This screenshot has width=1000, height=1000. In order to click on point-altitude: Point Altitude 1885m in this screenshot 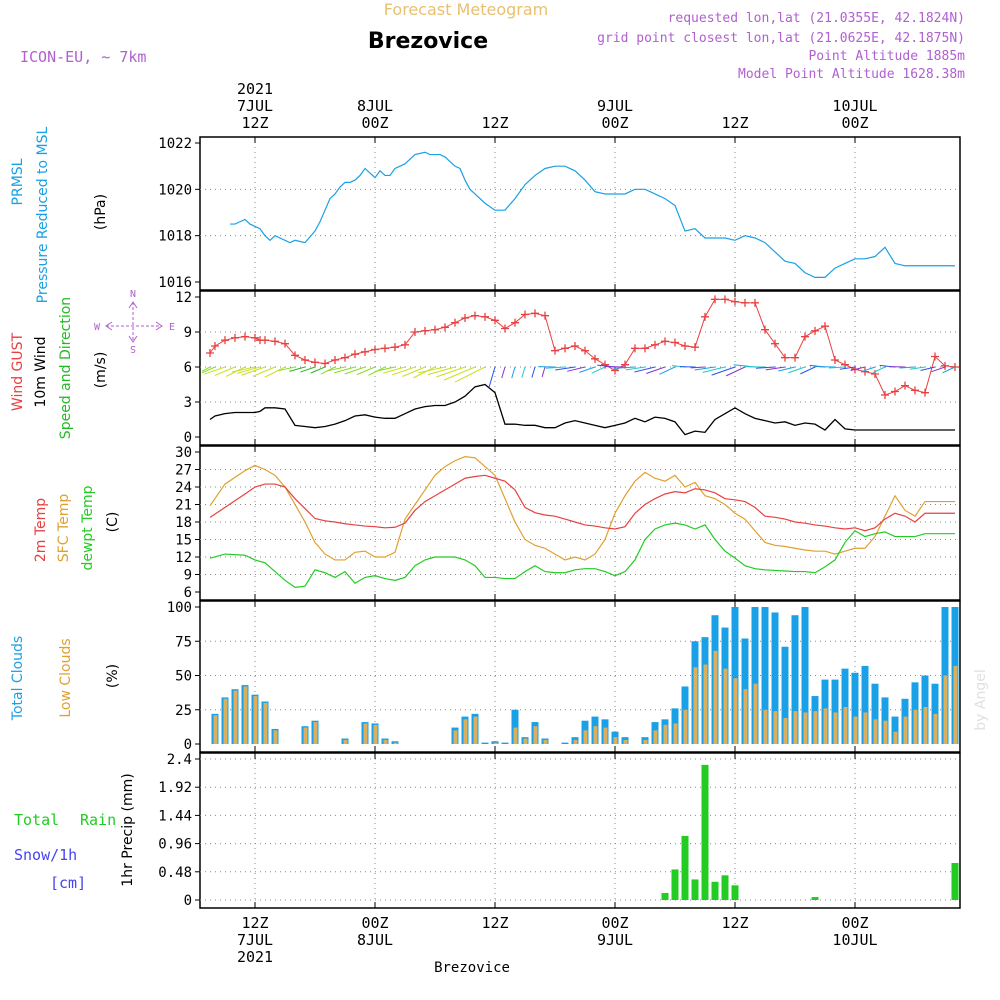, I will do `click(886, 56)`.